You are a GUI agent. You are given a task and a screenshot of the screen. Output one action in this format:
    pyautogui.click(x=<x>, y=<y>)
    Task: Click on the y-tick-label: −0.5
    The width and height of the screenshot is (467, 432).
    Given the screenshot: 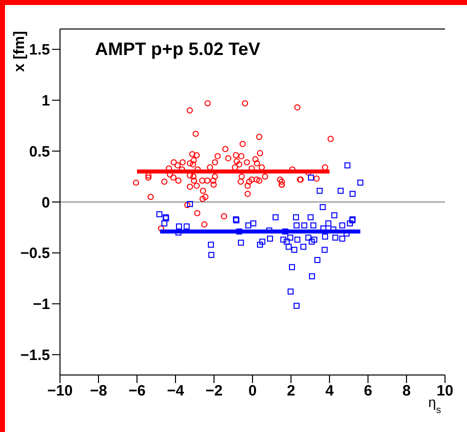 What is the action you would take?
    pyautogui.click(x=35, y=253)
    